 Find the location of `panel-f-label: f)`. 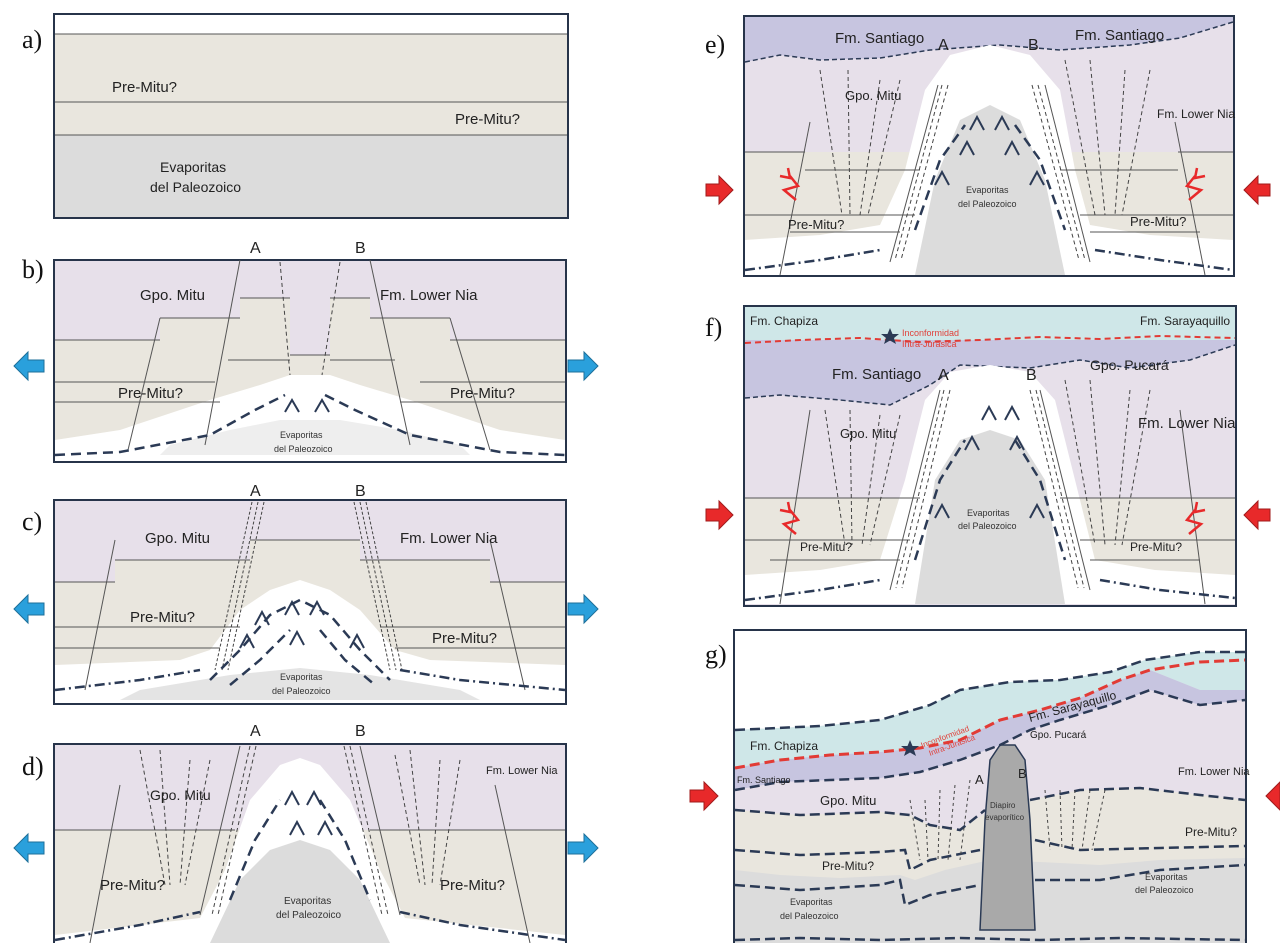

panel-f-label: f) is located at coordinates (713, 327).